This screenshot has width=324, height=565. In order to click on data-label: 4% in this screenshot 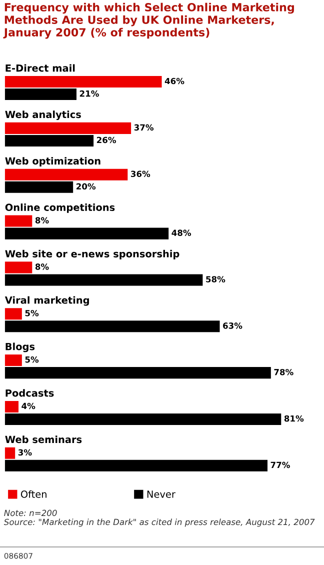, I will do `click(29, 406)`.